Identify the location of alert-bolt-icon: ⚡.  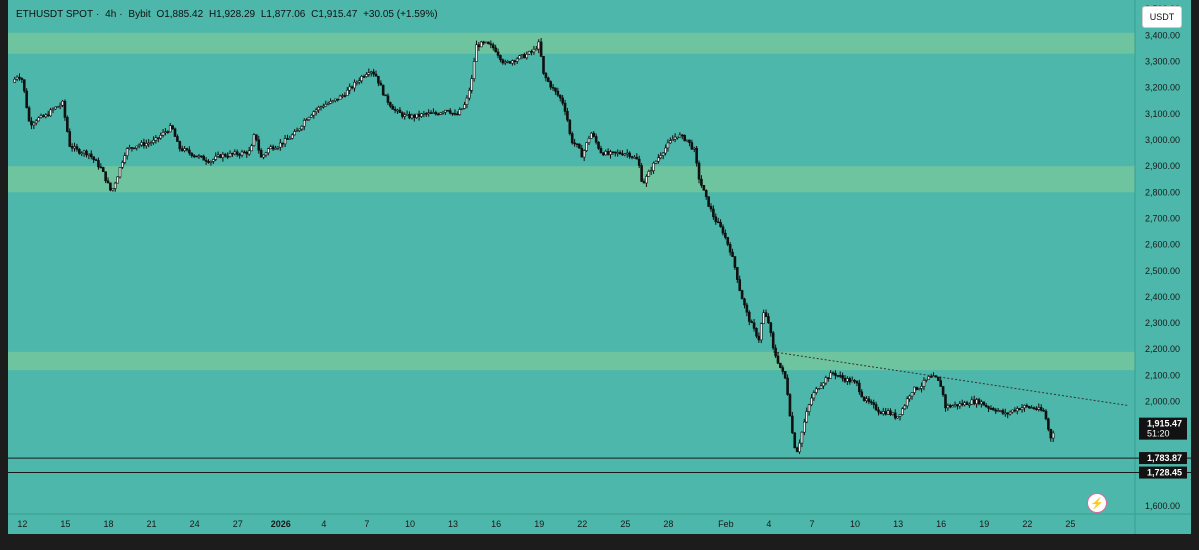
(1097, 503).